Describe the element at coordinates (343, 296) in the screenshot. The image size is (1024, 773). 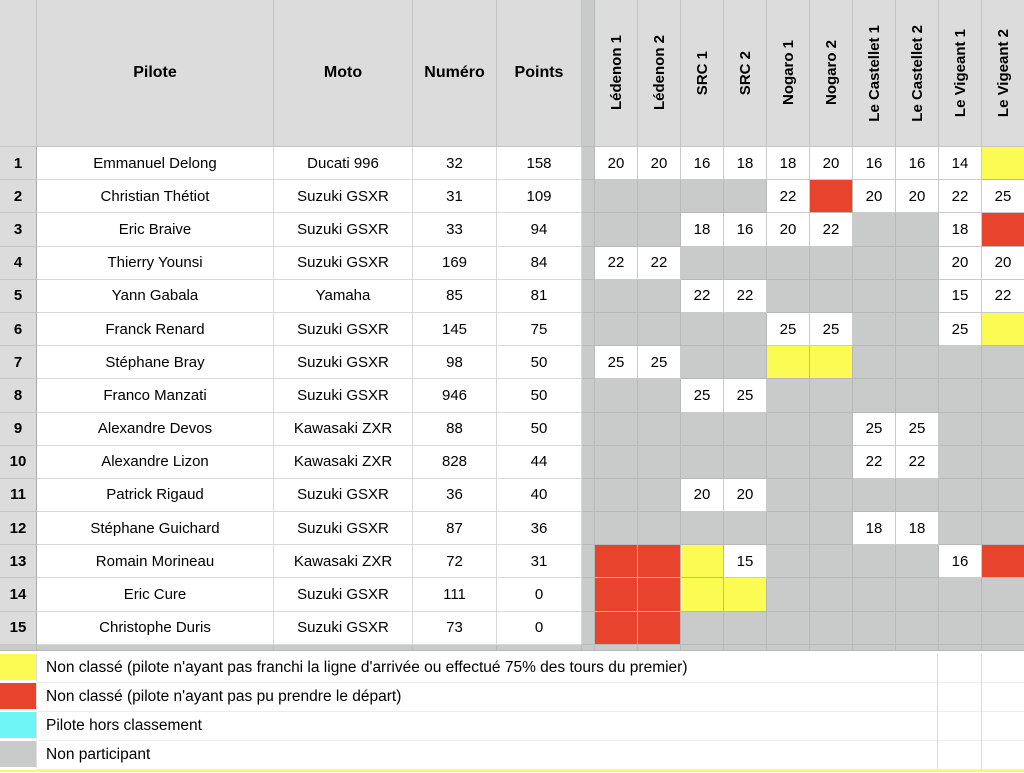
I see `moto-cell: Yamaha` at that location.